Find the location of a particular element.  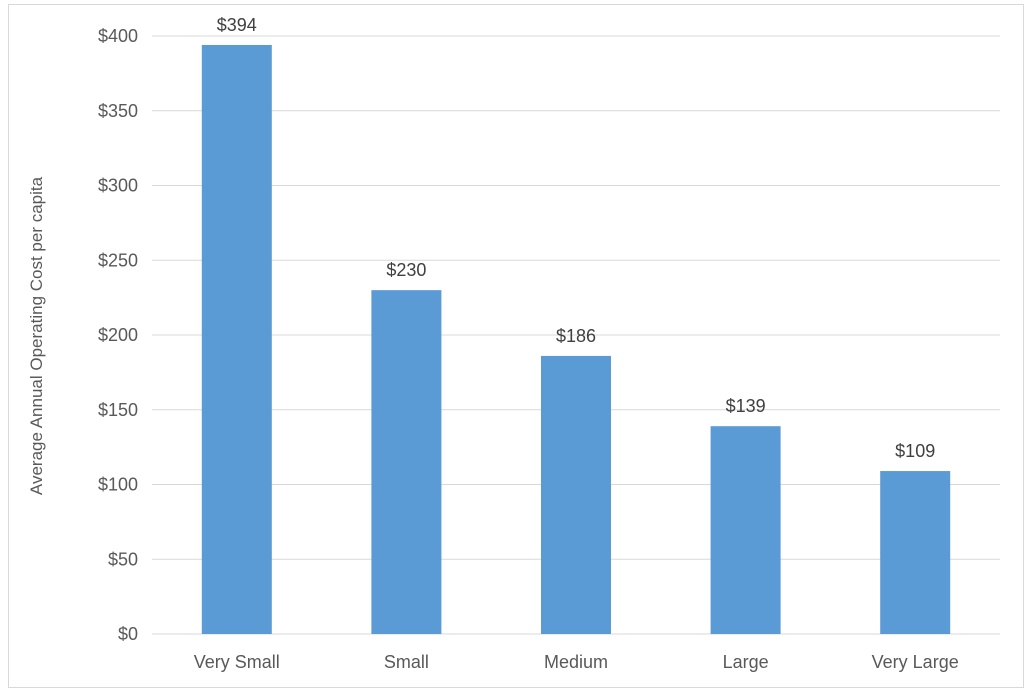

y-tick-label: $100 is located at coordinates (118, 485).